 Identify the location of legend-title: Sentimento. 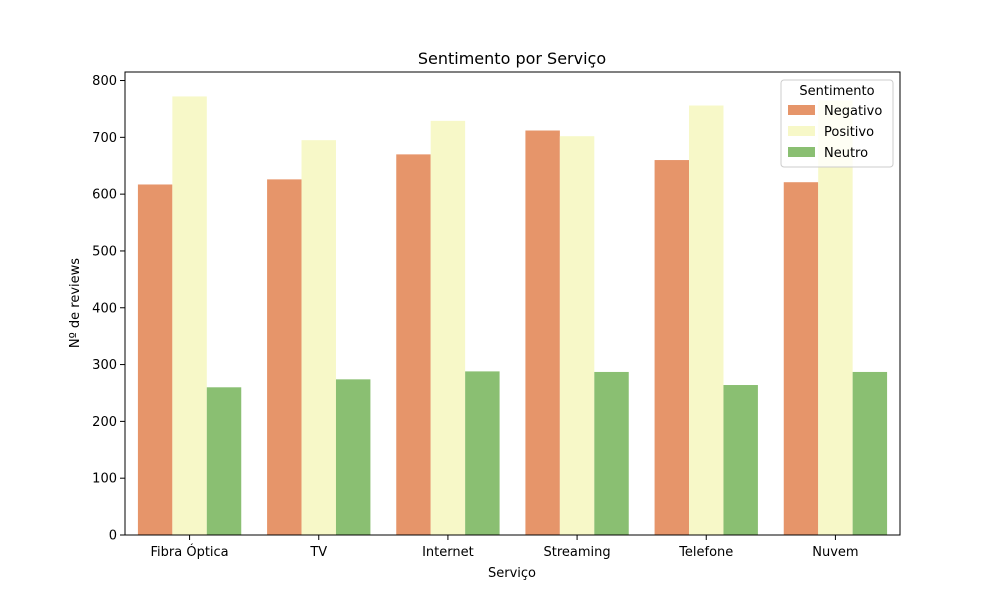
(836, 91).